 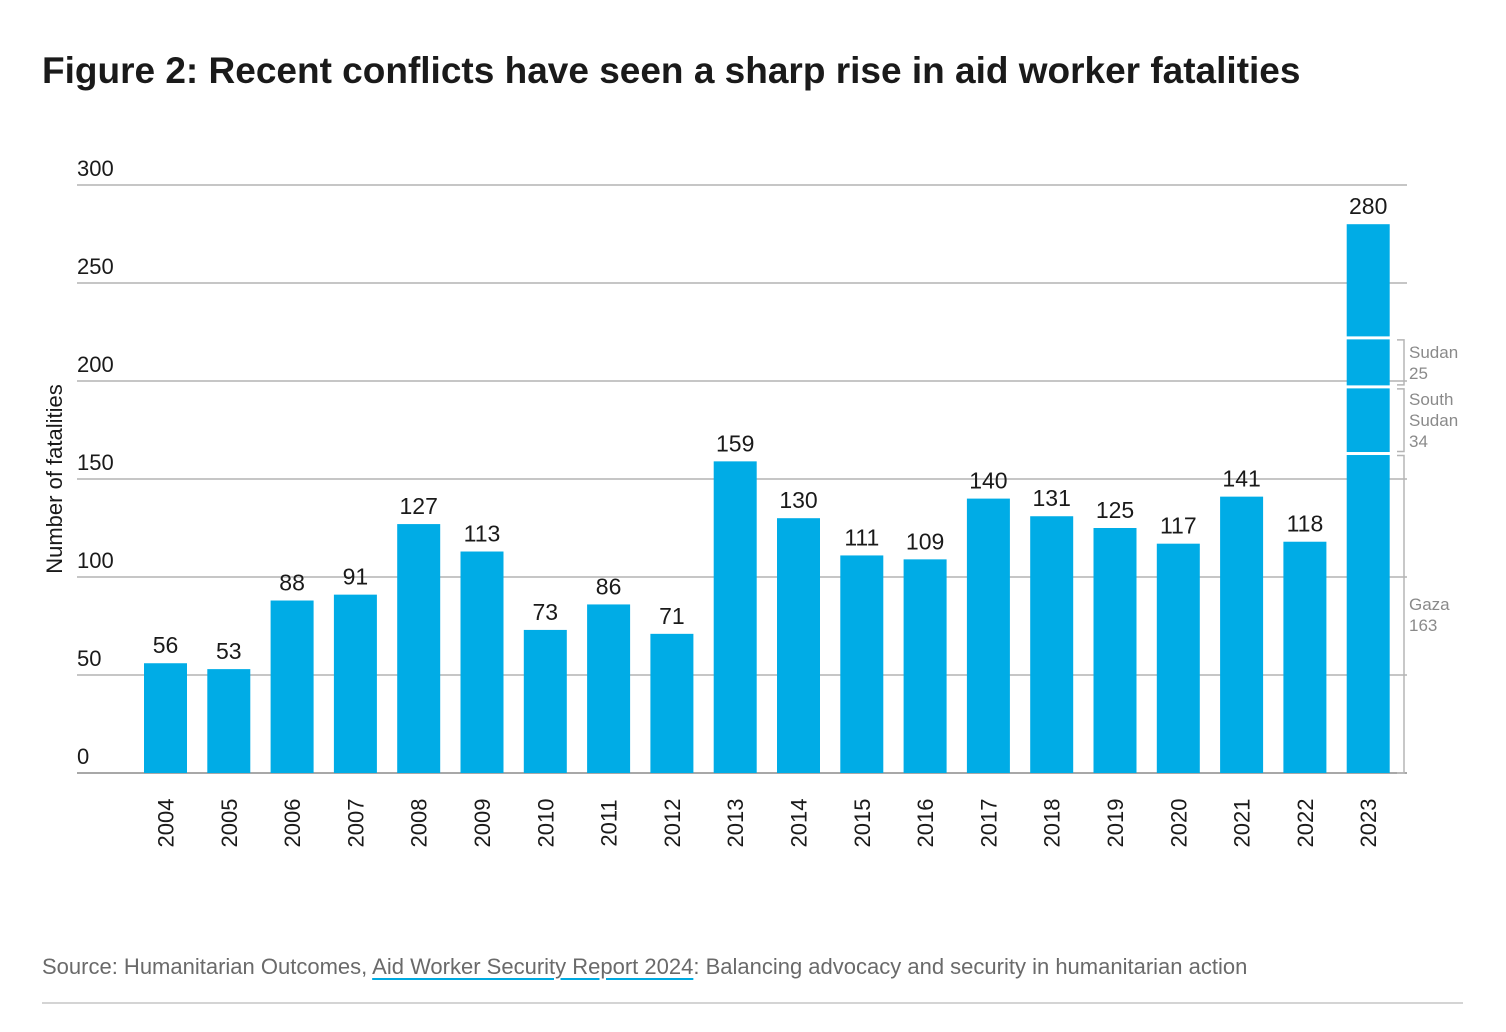 What do you see at coordinates (862, 823) in the screenshot?
I see `x-tick-label-2015: 2015` at bounding box center [862, 823].